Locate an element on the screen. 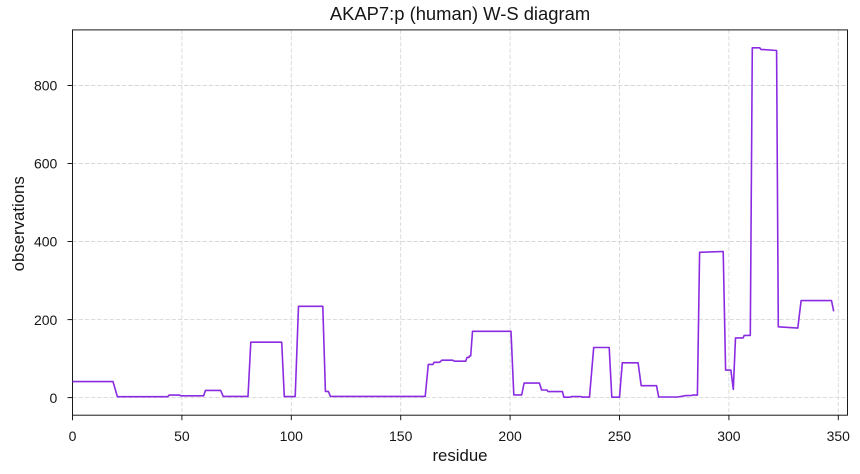 Image resolution: width=860 pixels, height=474 pixels. svg-text: residue is located at coordinates (459, 455).